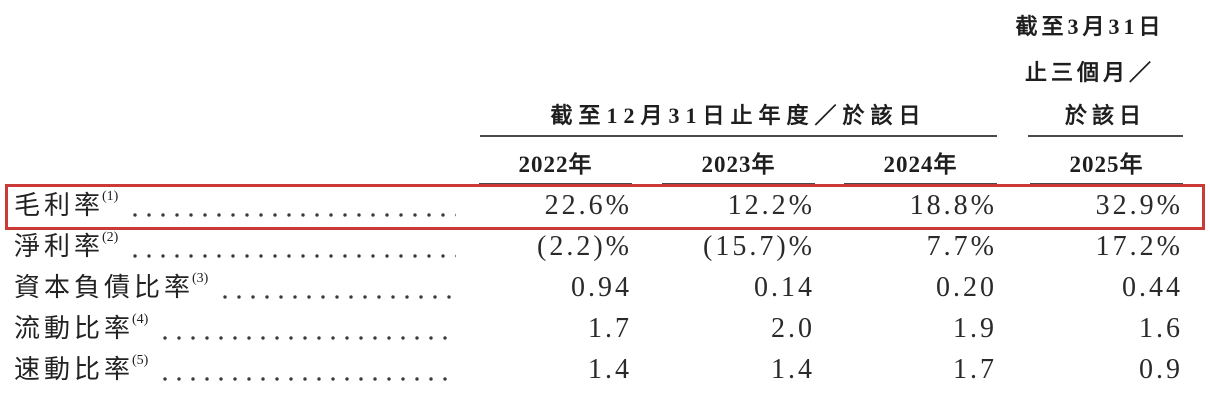  Describe the element at coordinates (771, 205) in the screenshot. I see `value-2023: 12.2%` at that location.